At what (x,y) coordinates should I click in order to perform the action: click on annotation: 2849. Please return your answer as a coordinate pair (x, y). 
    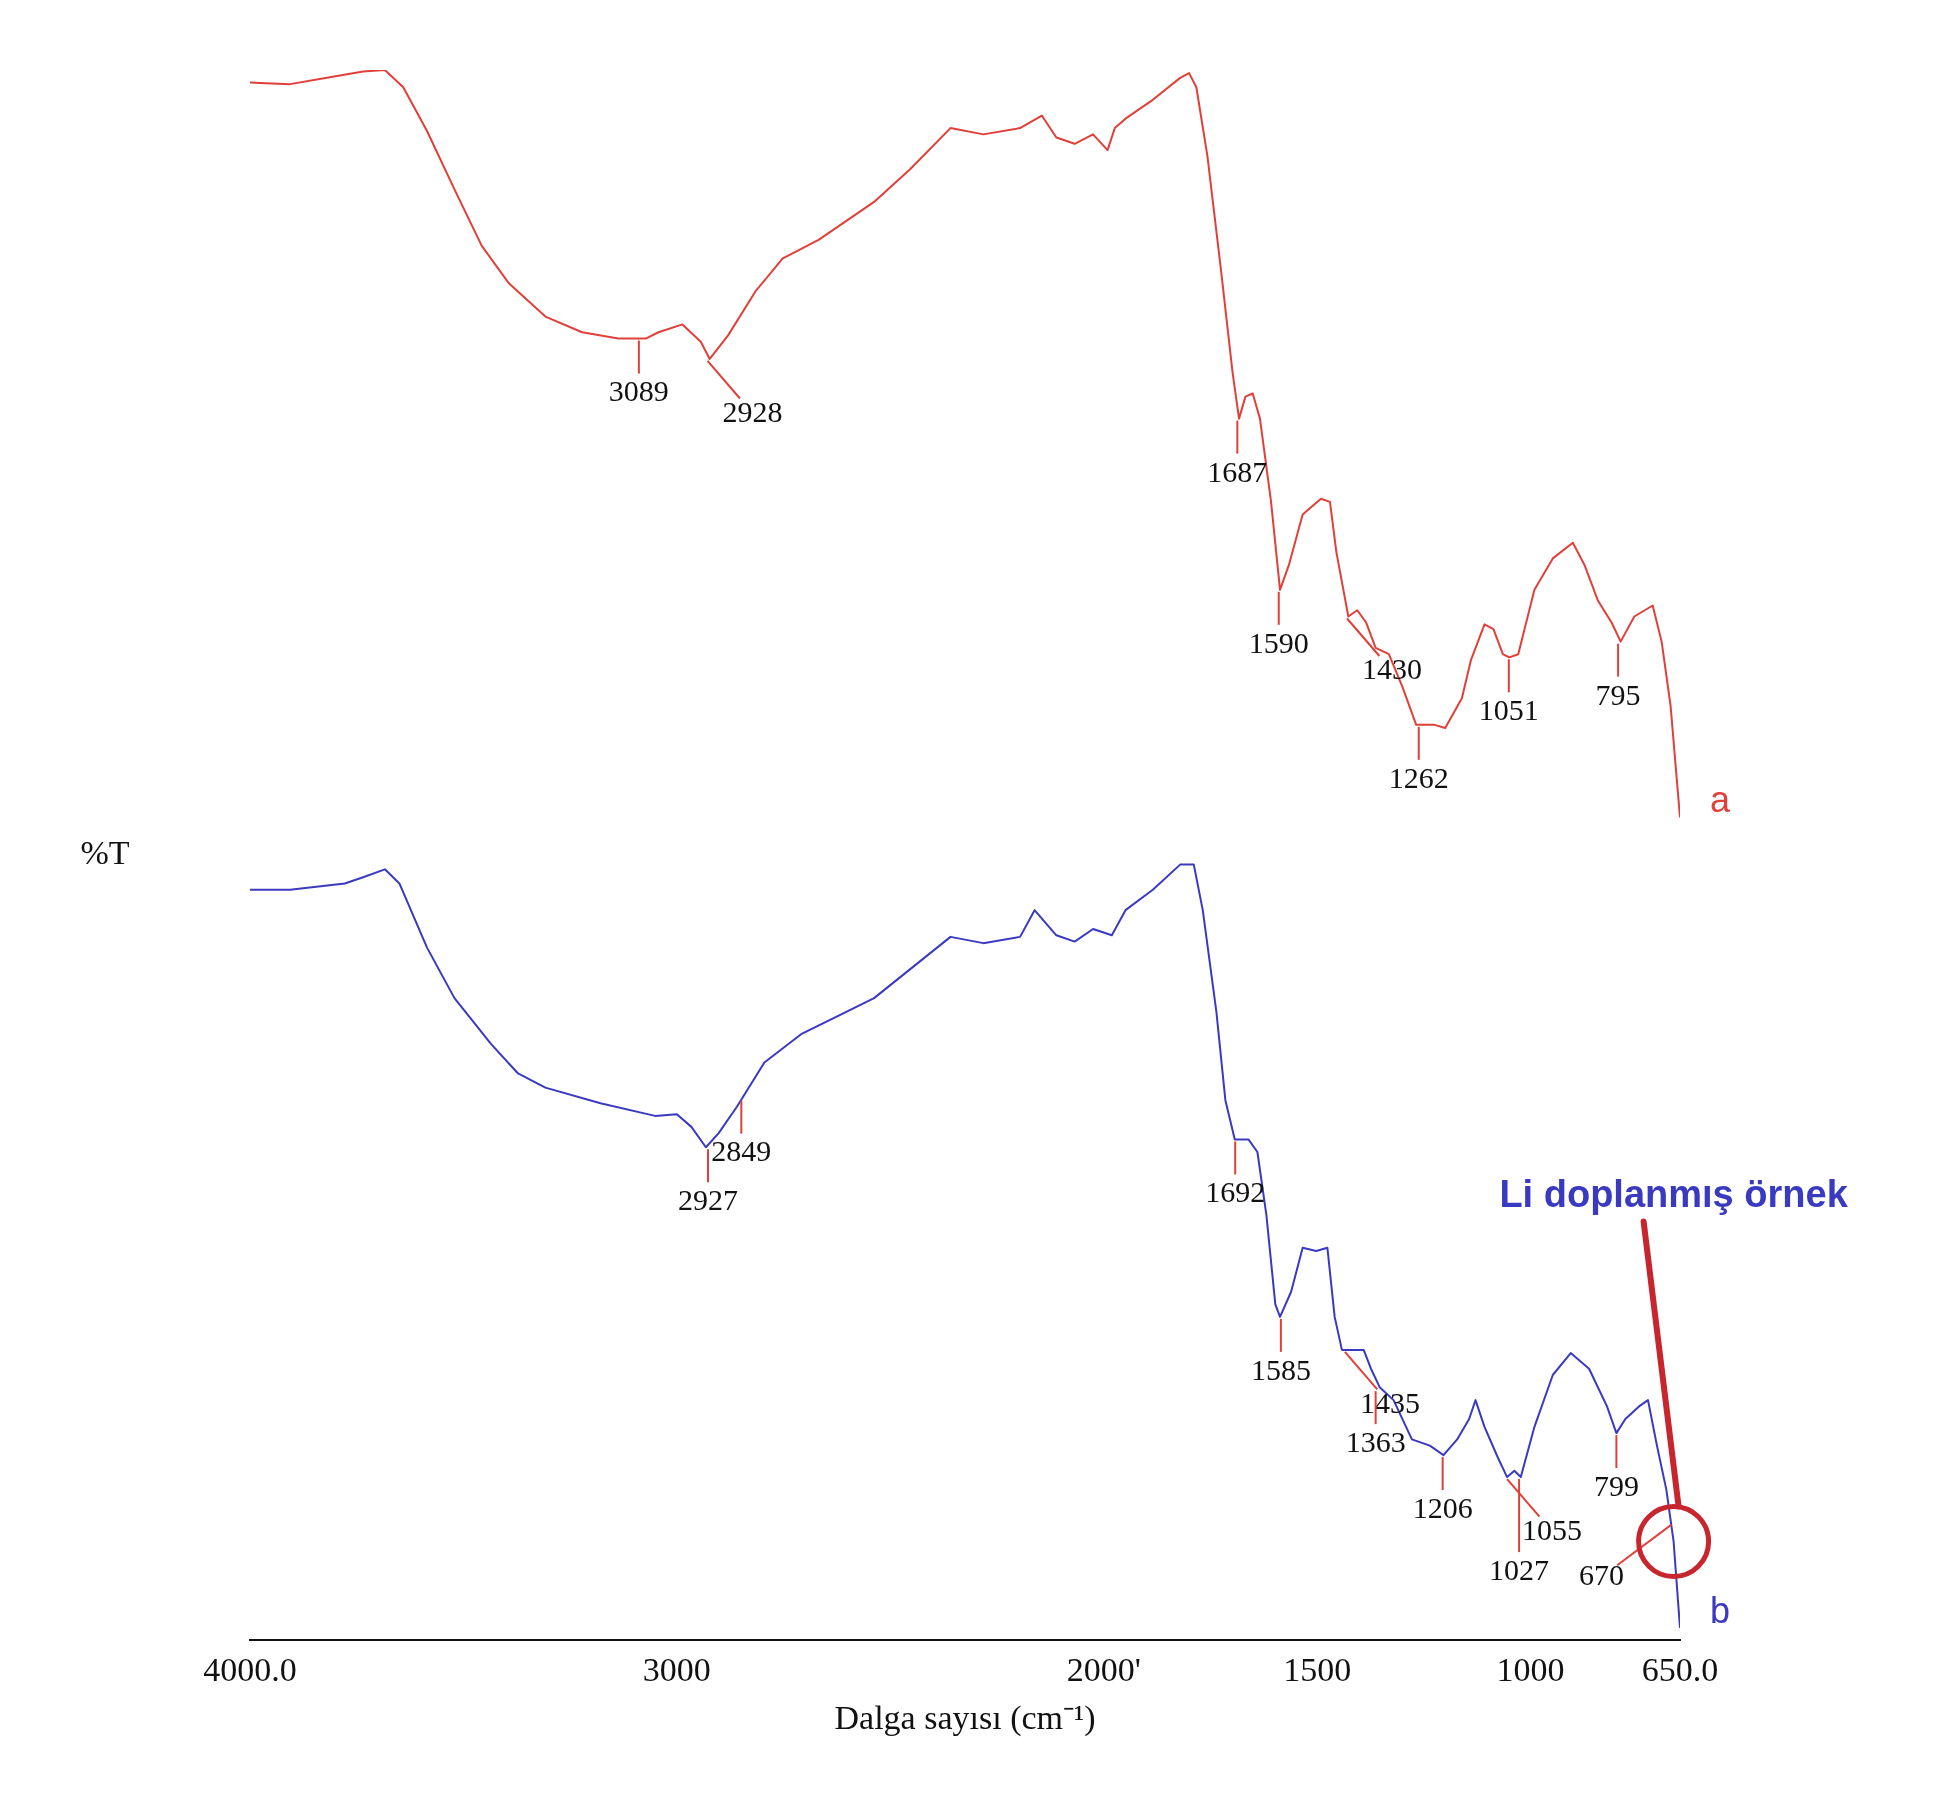
    Looking at the image, I should click on (741, 1151).